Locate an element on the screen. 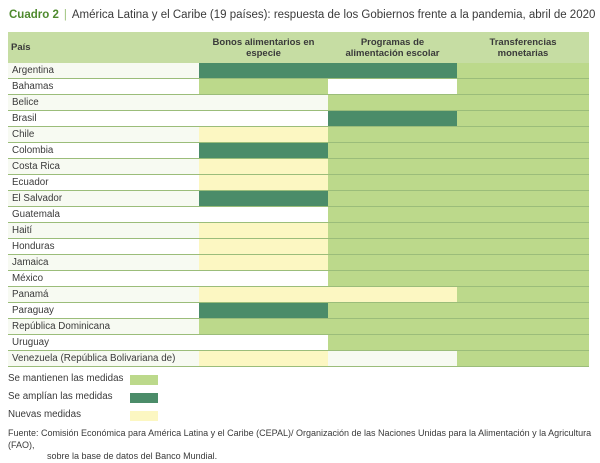 This screenshot has height=463, width=600. table-row: Uruguay is located at coordinates (298, 342).